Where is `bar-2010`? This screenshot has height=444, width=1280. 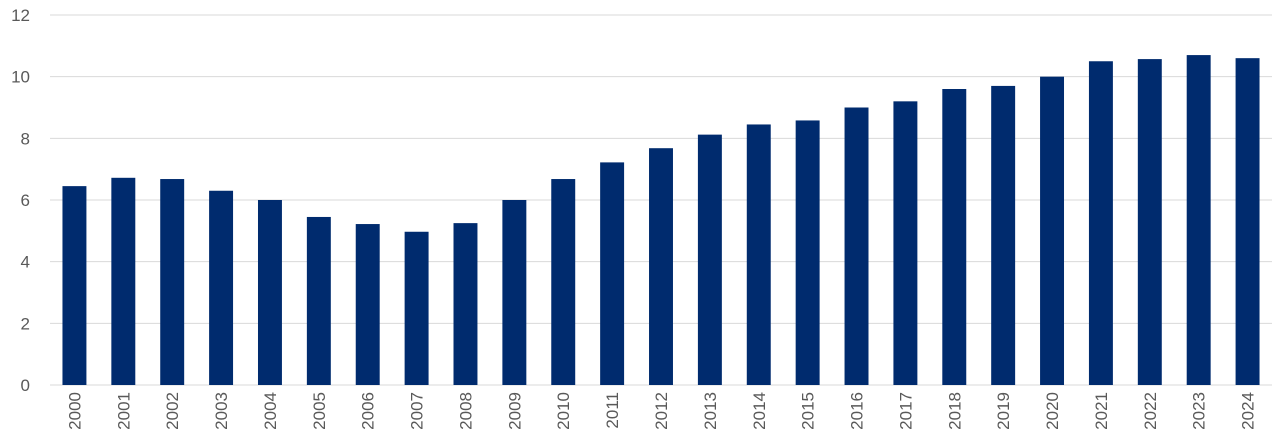
bar-2010 is located at coordinates (563, 282).